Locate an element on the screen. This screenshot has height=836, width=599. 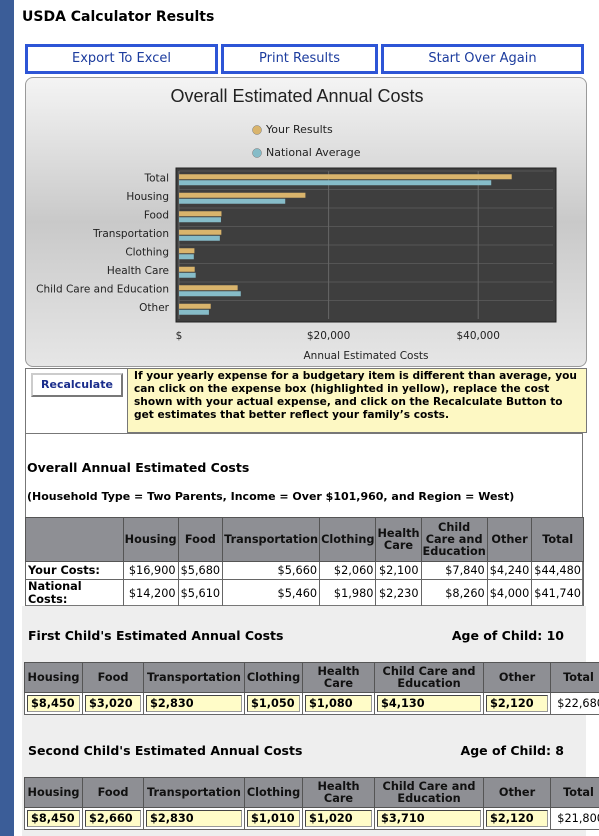
print-button: Print Results is located at coordinates (299, 59).